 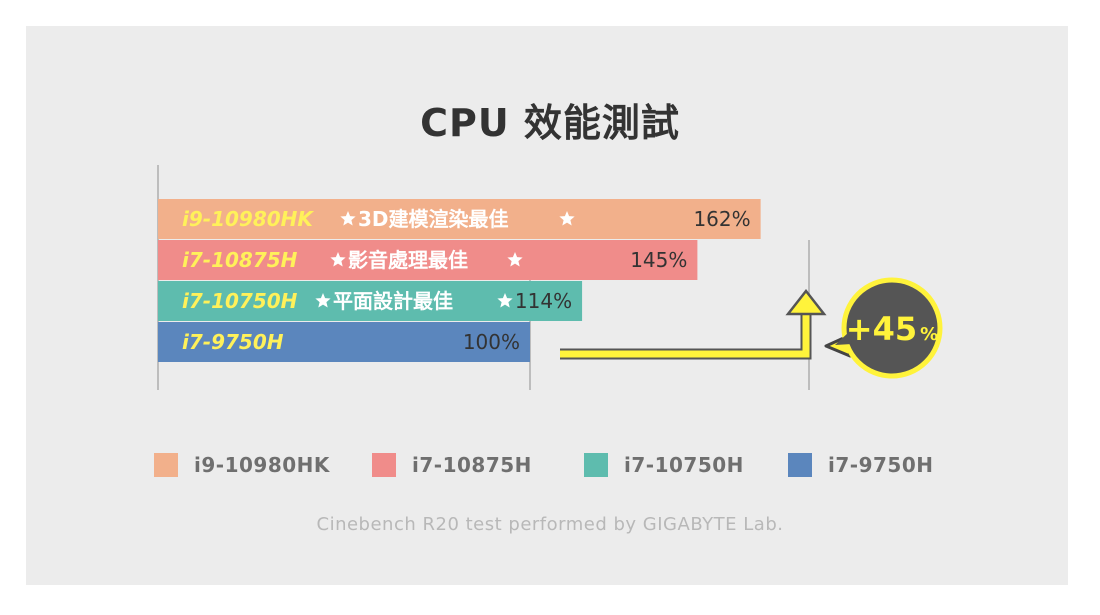 What do you see at coordinates (393, 301) in the screenshot?
I see `bar-badge-label: 平面設計最佳` at bounding box center [393, 301].